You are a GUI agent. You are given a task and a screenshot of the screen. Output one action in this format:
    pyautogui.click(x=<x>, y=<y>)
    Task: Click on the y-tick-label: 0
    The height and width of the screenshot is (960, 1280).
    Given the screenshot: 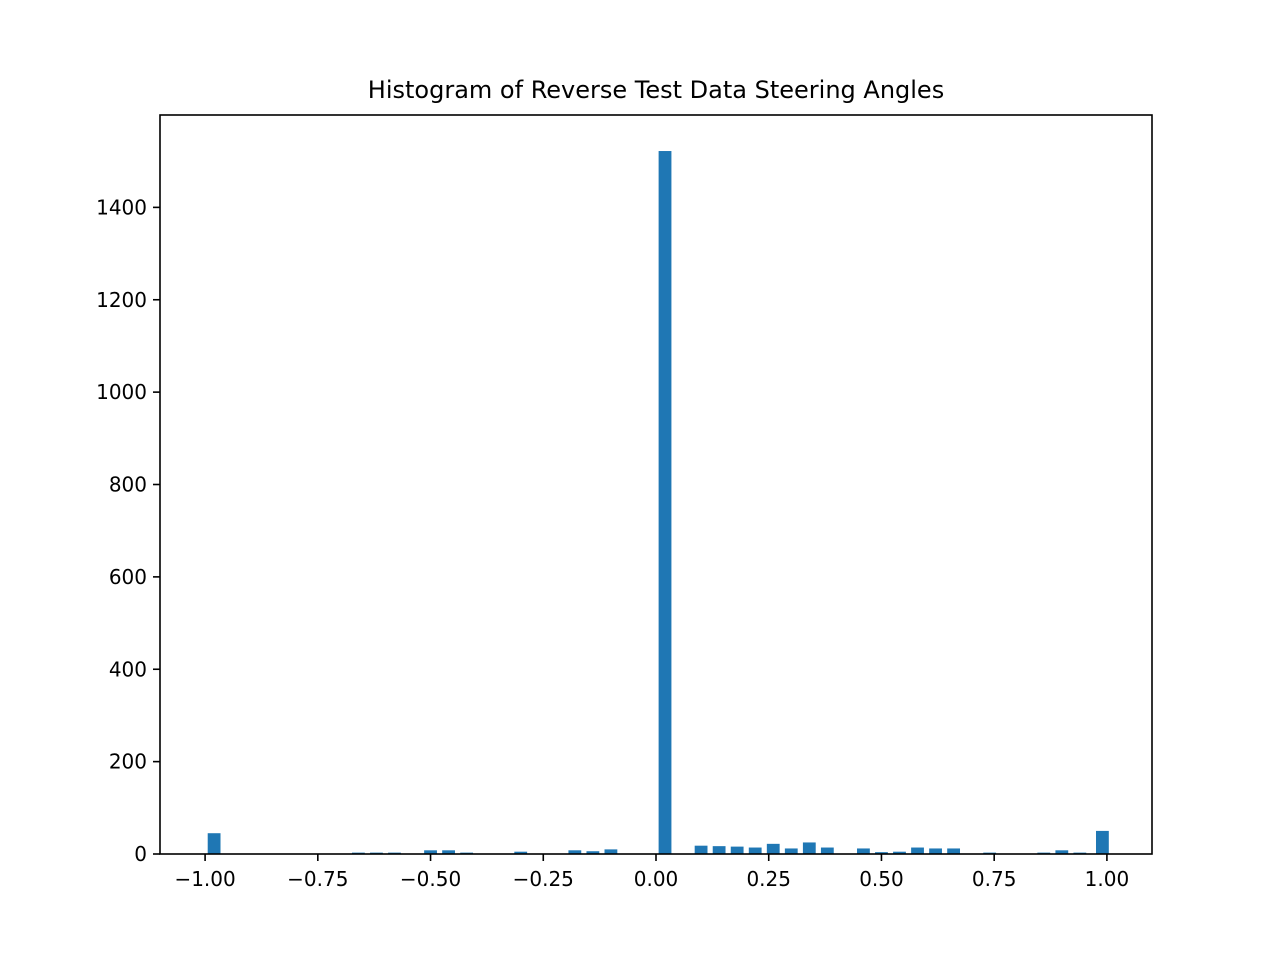 What is the action you would take?
    pyautogui.click(x=140, y=854)
    